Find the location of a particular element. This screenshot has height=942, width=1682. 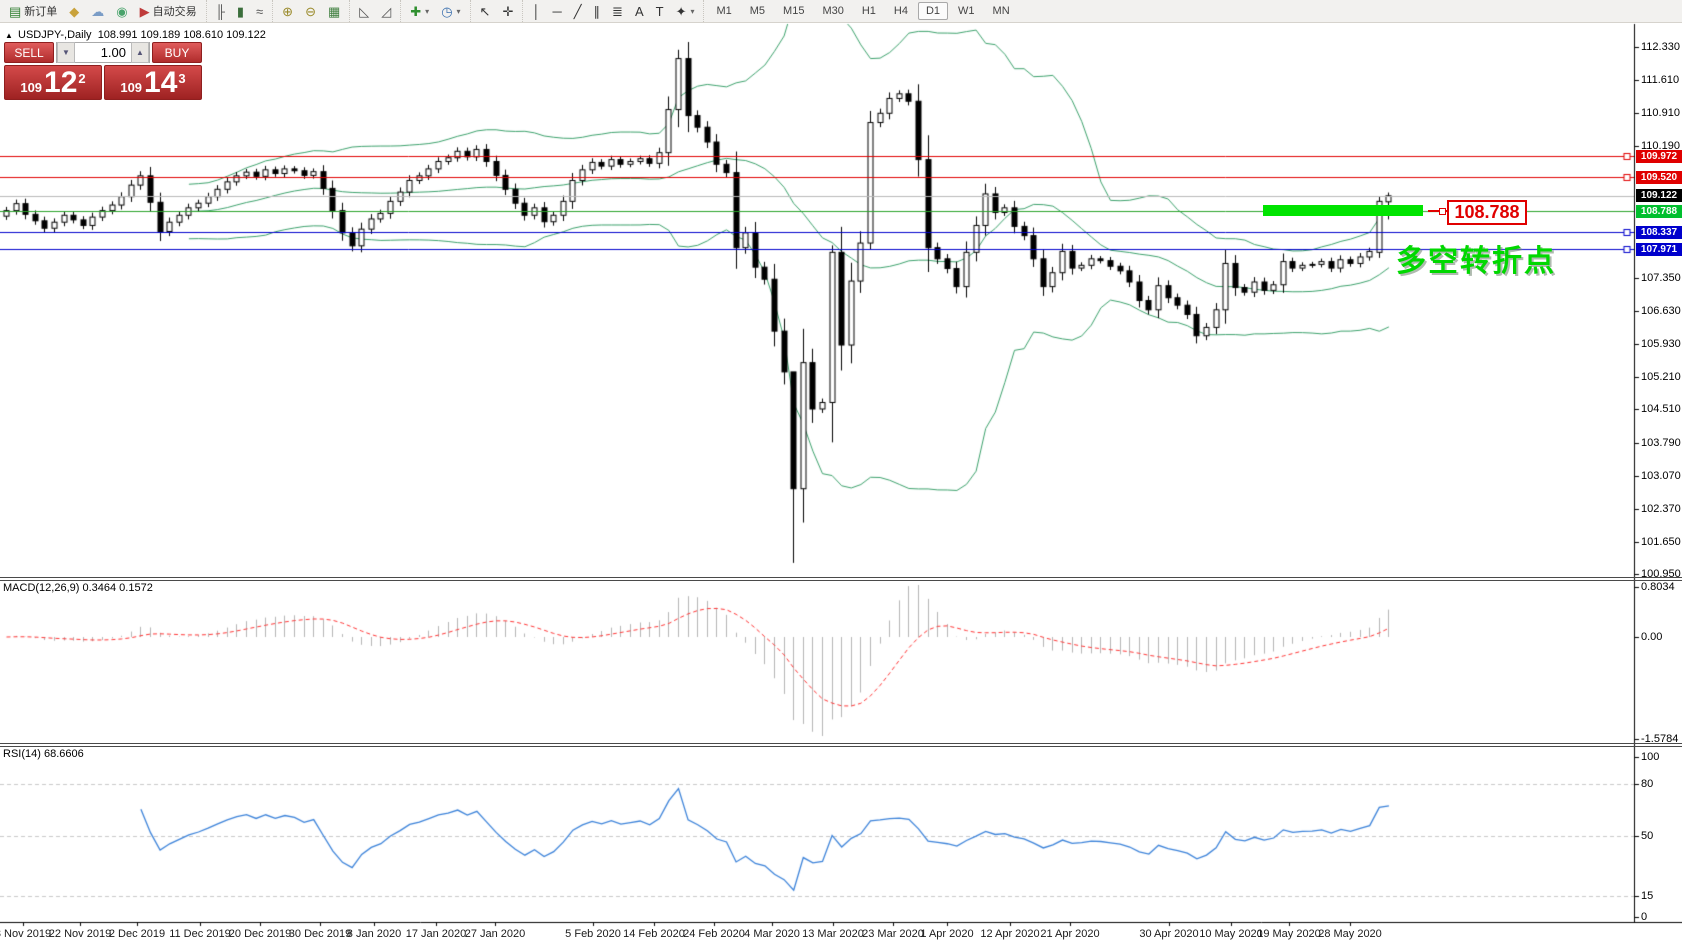

turning-point-annotation: 多空转折点 is located at coordinates (1476, 261).